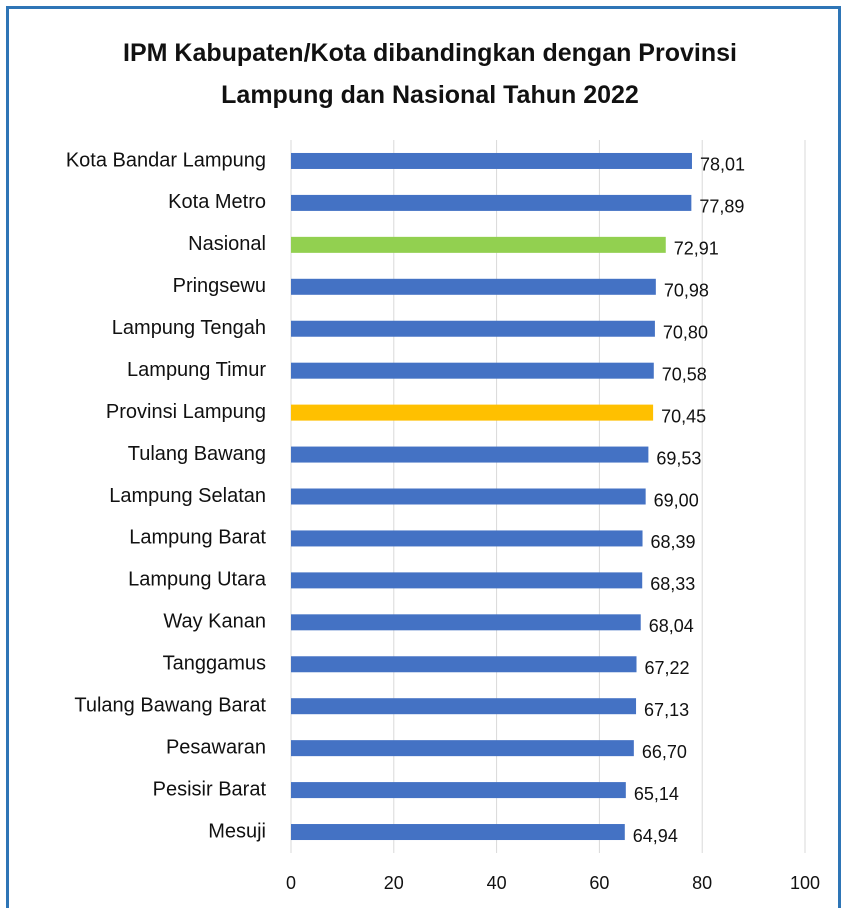 Image resolution: width=841 pixels, height=908 pixels. What do you see at coordinates (655, 836) in the screenshot?
I see `value-label: 64,94` at bounding box center [655, 836].